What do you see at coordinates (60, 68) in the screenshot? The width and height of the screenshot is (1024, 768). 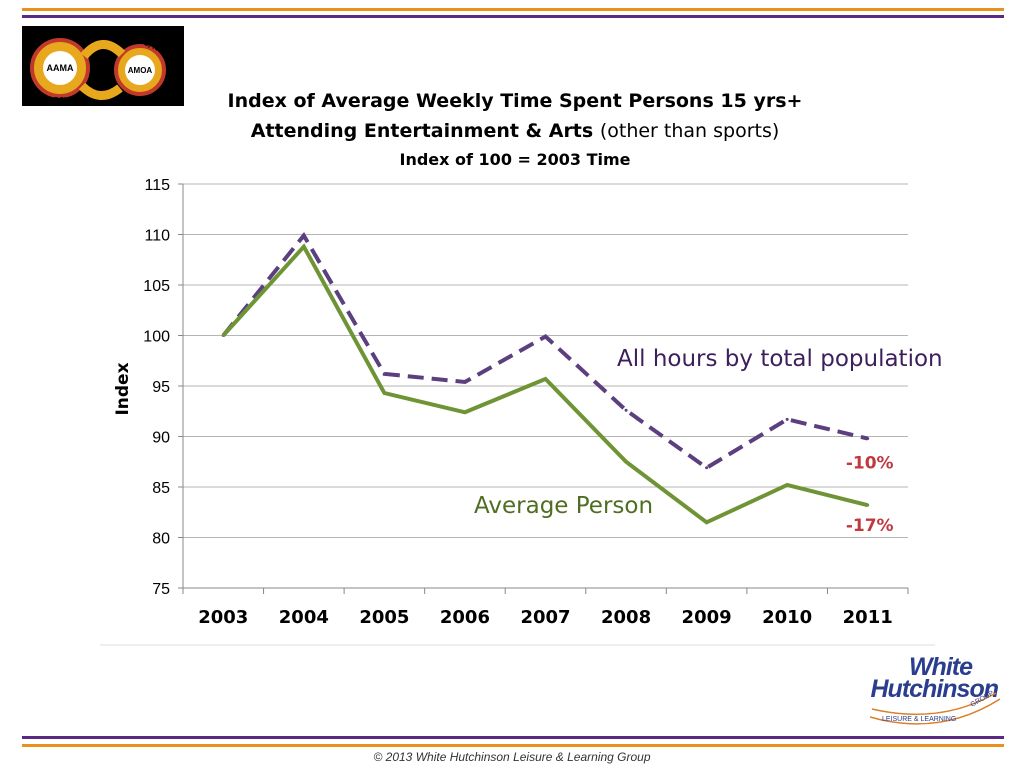 I see `logo-badge-left: AAMA` at bounding box center [60, 68].